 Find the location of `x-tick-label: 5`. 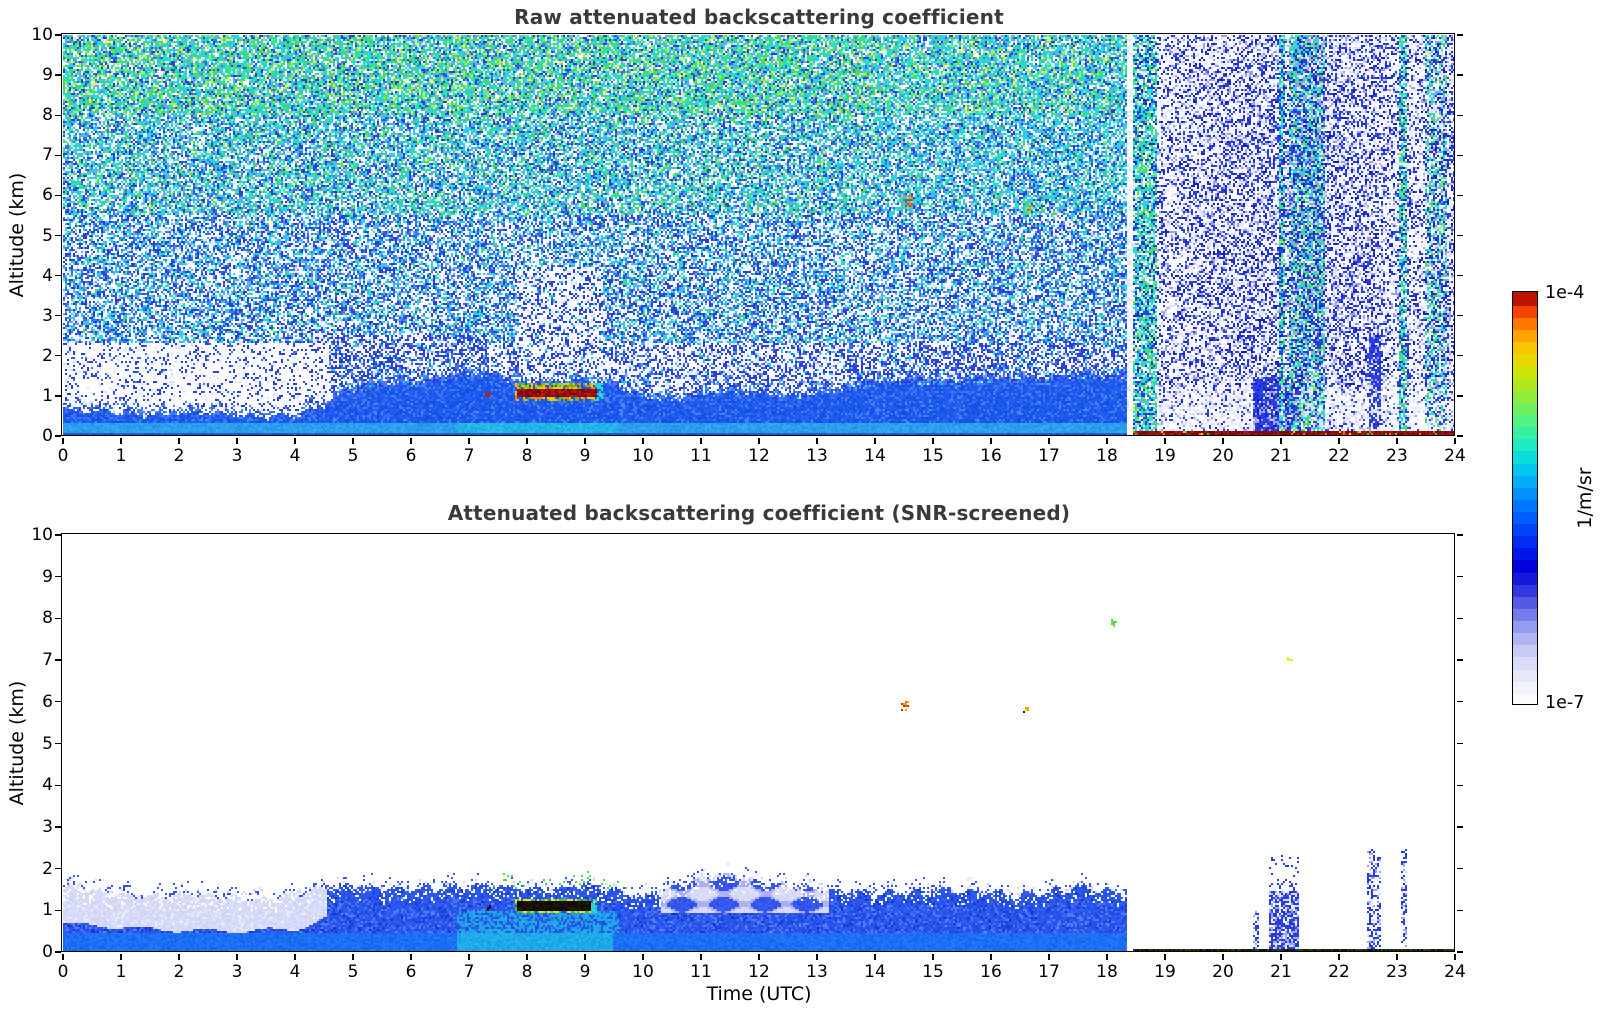

x-tick-label: 5 is located at coordinates (353, 456).